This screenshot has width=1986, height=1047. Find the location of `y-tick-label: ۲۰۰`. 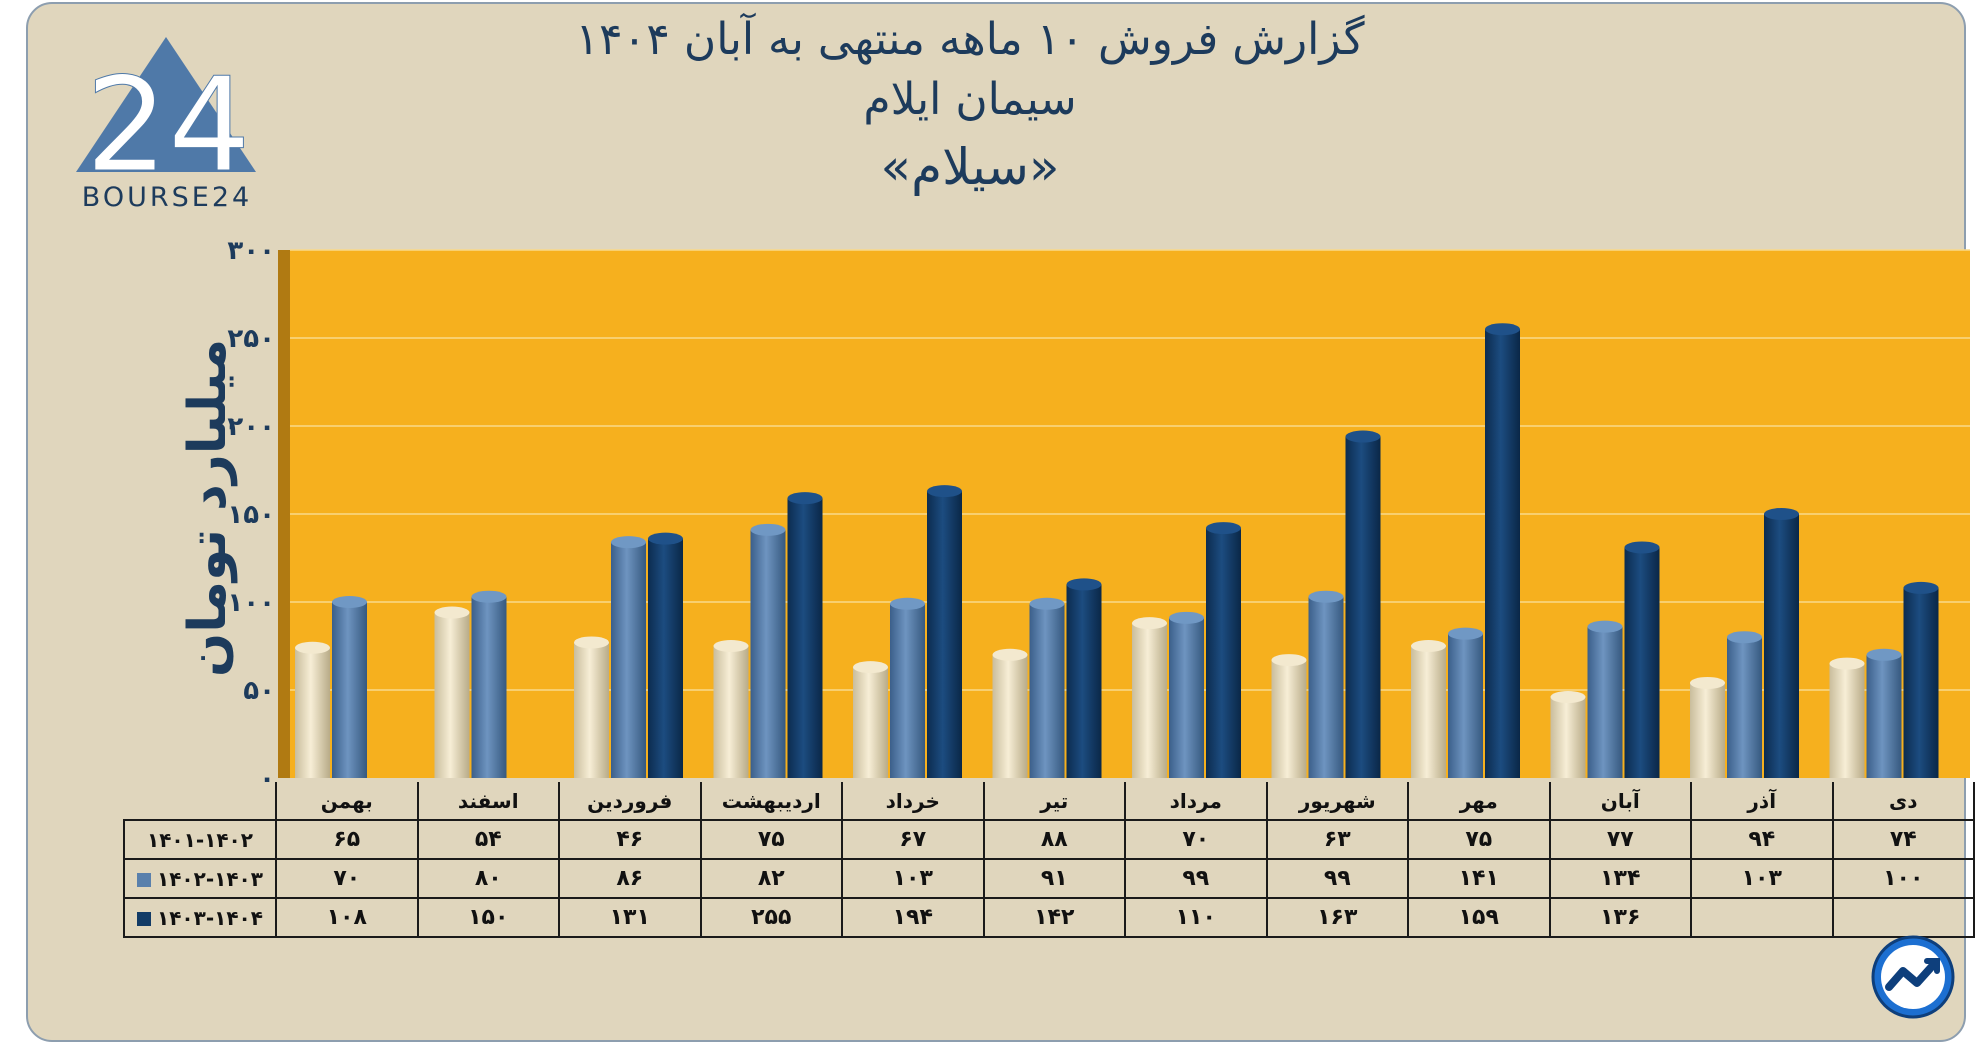

y-tick-label: ۲۰۰ is located at coordinates (251, 427).